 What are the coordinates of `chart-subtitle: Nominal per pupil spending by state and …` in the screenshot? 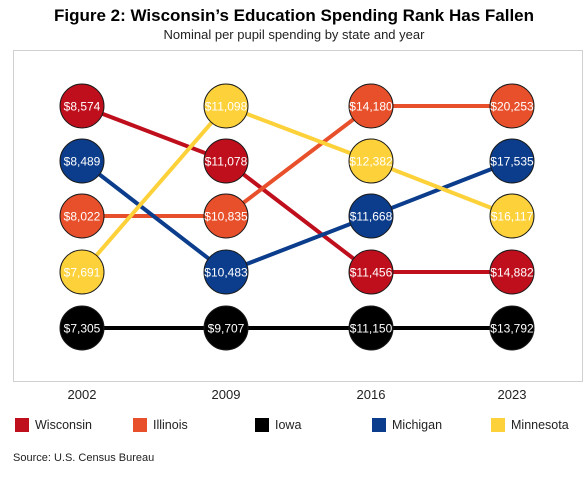 It's located at (294, 34).